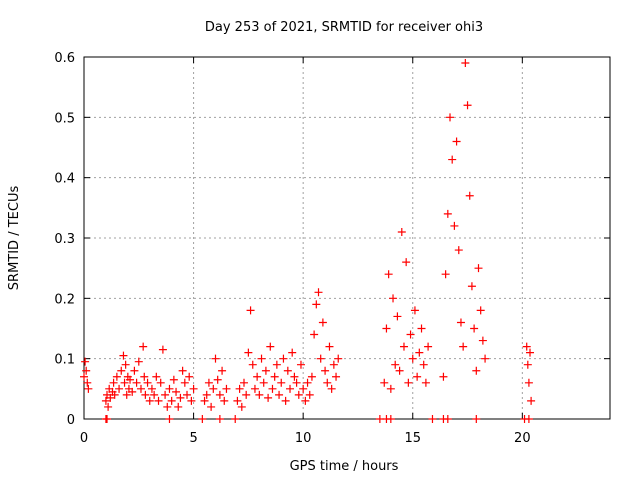 The height and width of the screenshot is (480, 640). Describe the element at coordinates (303, 438) in the screenshot. I see `x-tick-label: 10` at that location.